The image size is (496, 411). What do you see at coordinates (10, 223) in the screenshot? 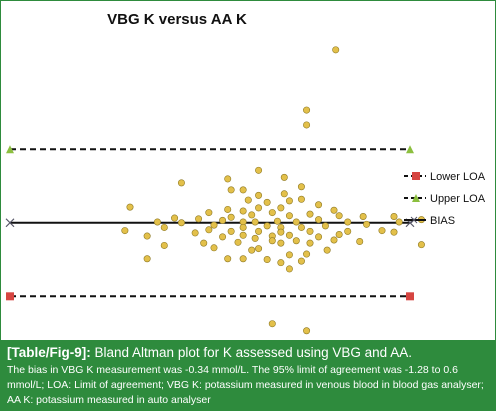
I see `bias-marker-left` at bounding box center [10, 223].